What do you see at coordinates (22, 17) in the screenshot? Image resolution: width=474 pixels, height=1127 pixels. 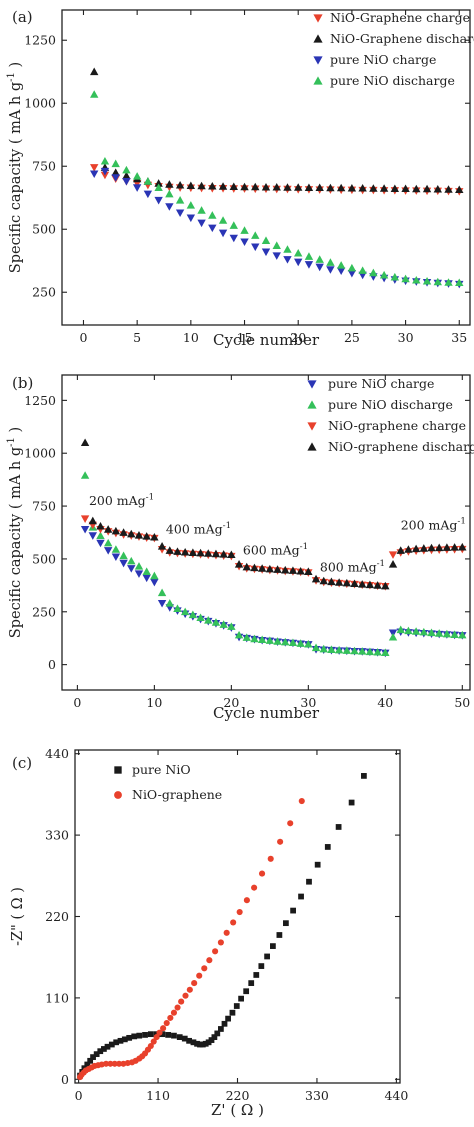 I see `panel-label: (a)` at bounding box center [22, 17].